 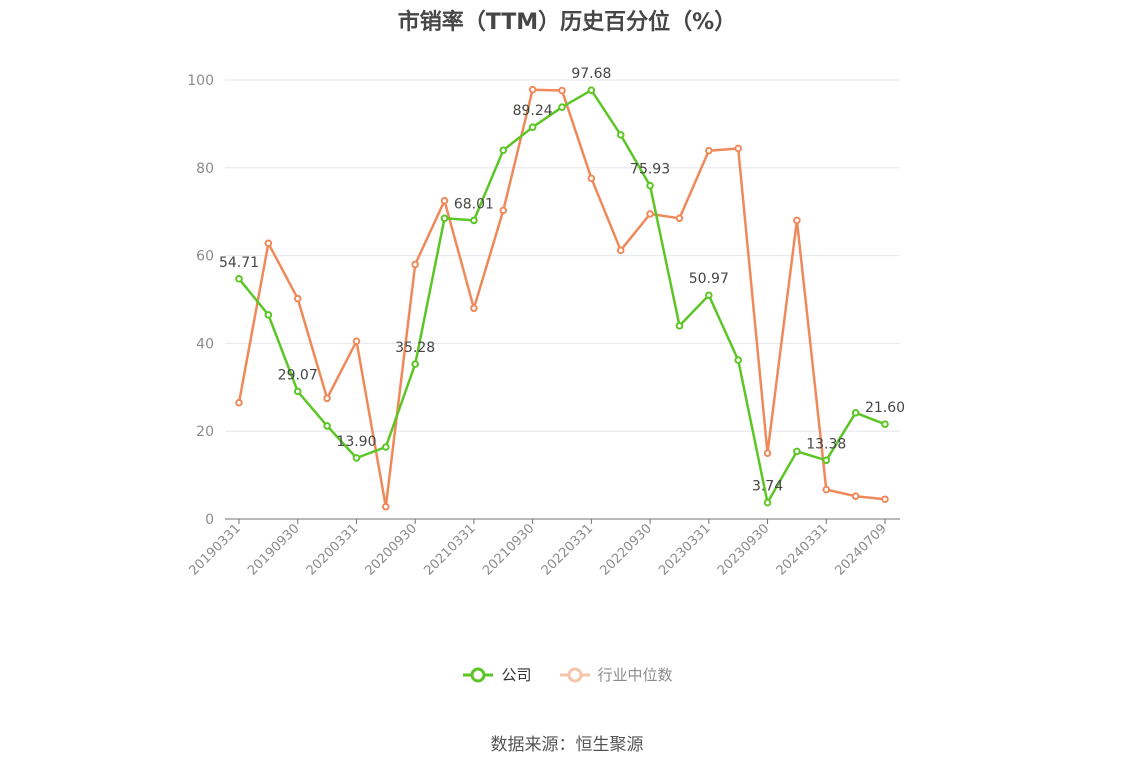 I want to click on legend-item-company: 公司, so click(x=496, y=674).